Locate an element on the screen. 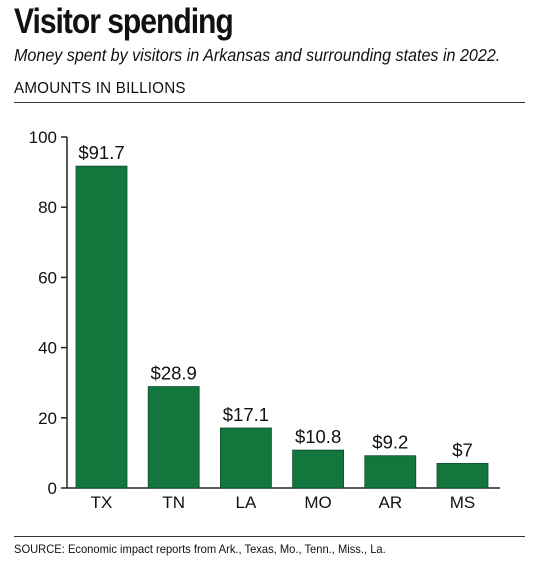 Image resolution: width=537 pixels, height=566 pixels. x-tick-label-ms: MS is located at coordinates (463, 502).